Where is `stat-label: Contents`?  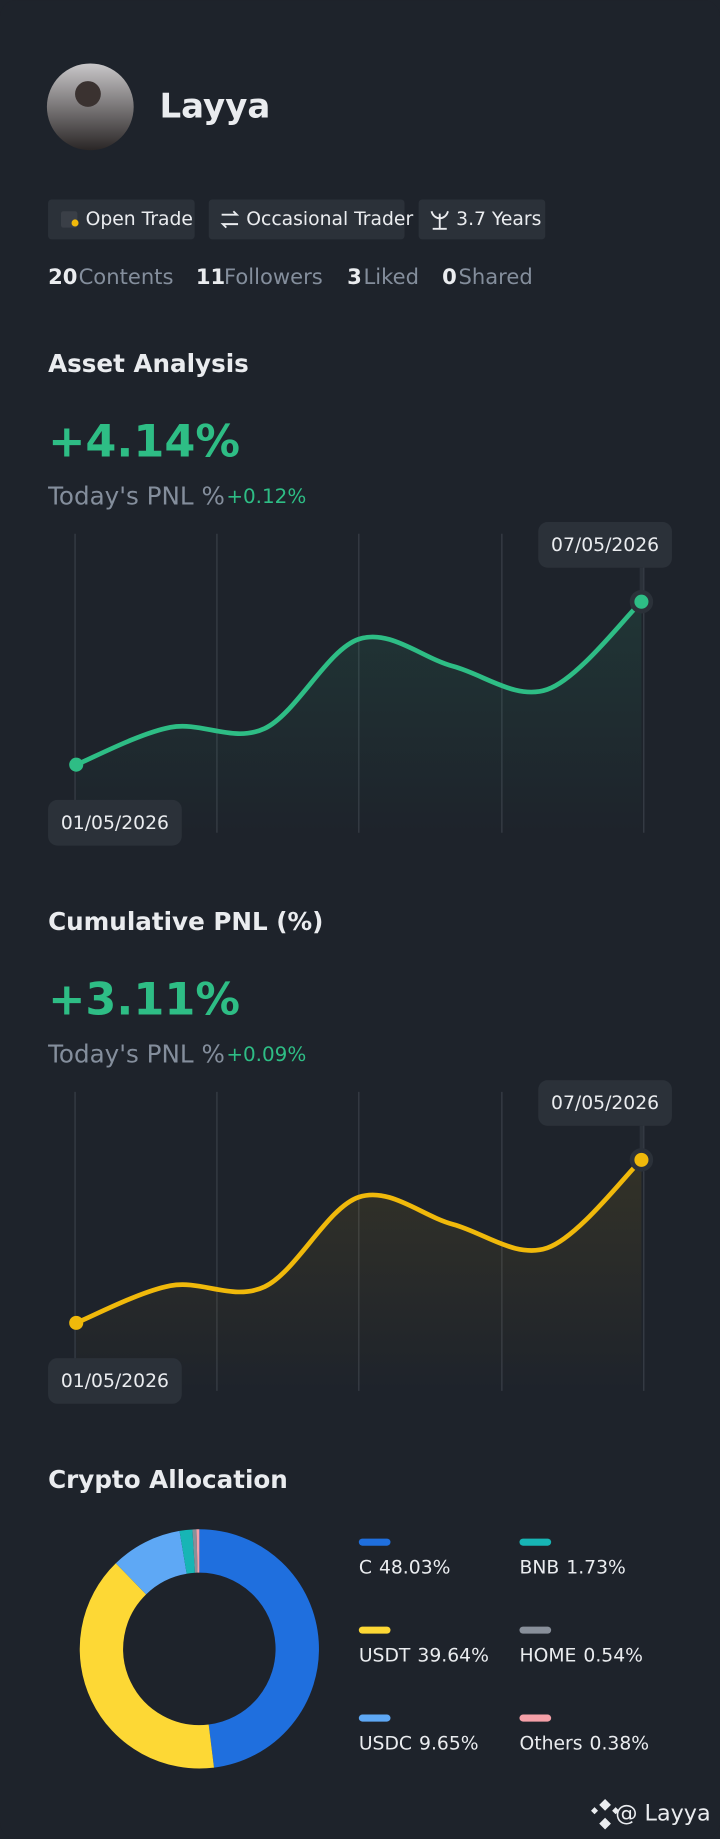 stat-label: Contents is located at coordinates (126, 276).